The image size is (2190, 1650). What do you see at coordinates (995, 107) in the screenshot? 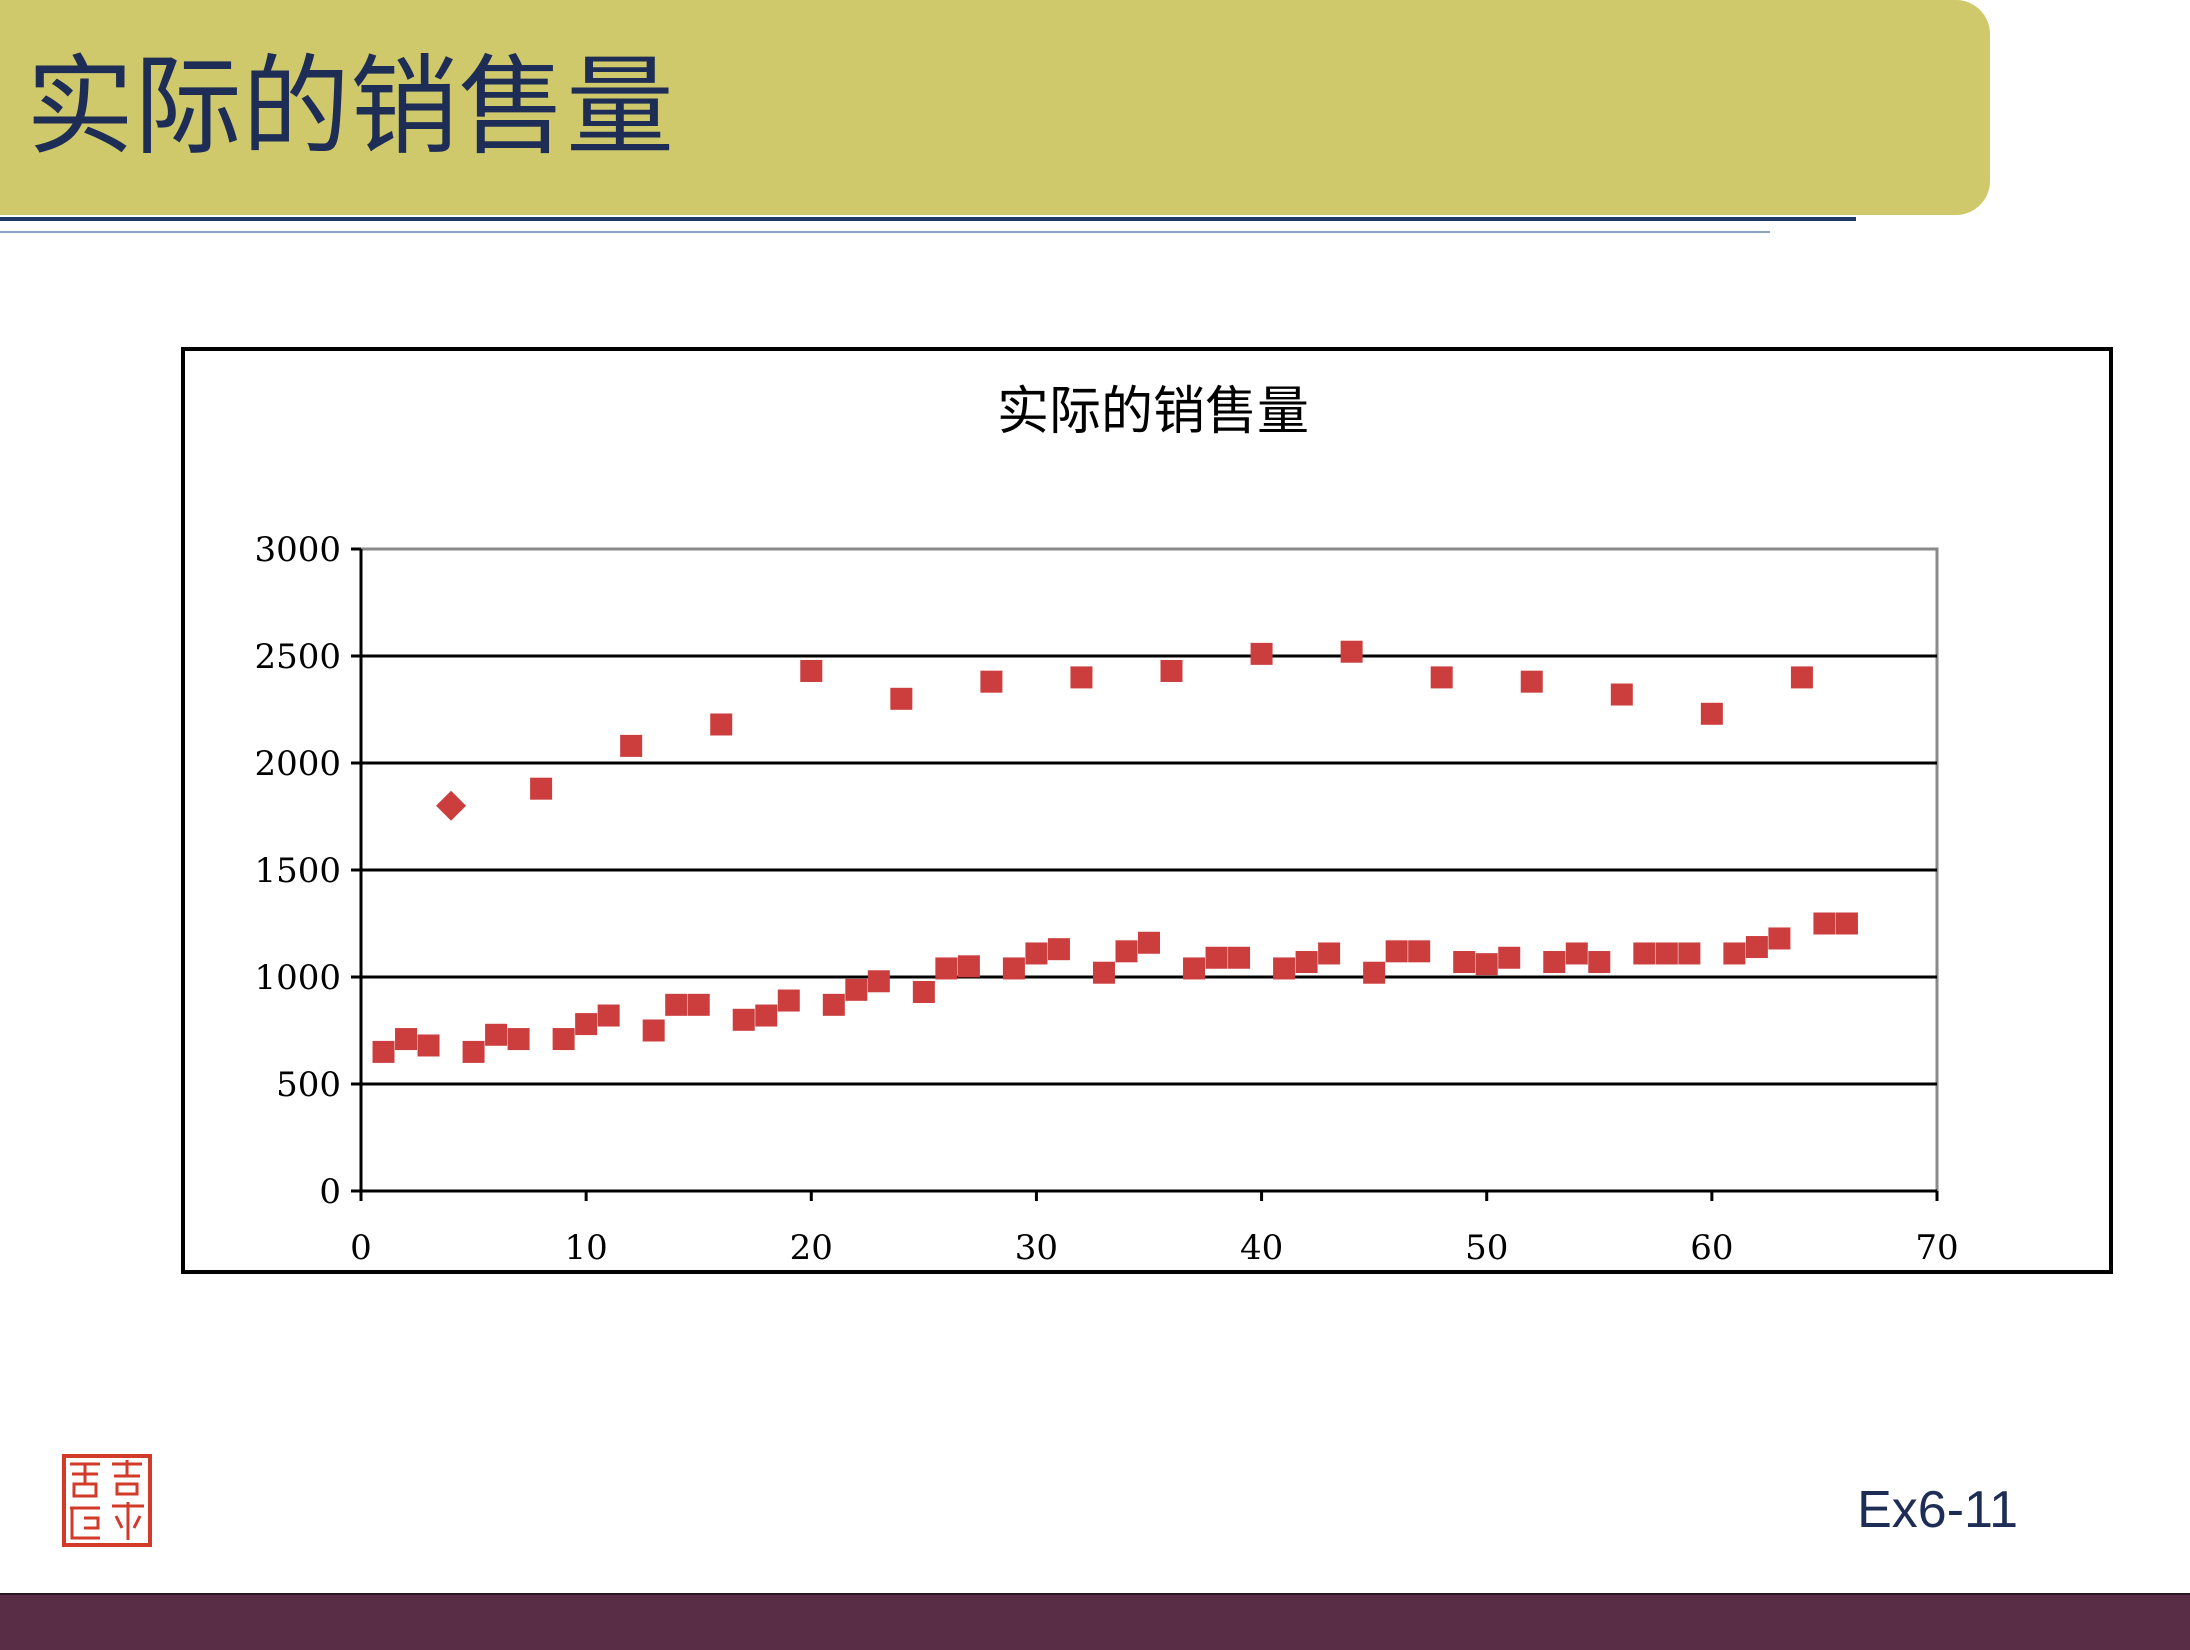
I see `title-bar` at bounding box center [995, 107].